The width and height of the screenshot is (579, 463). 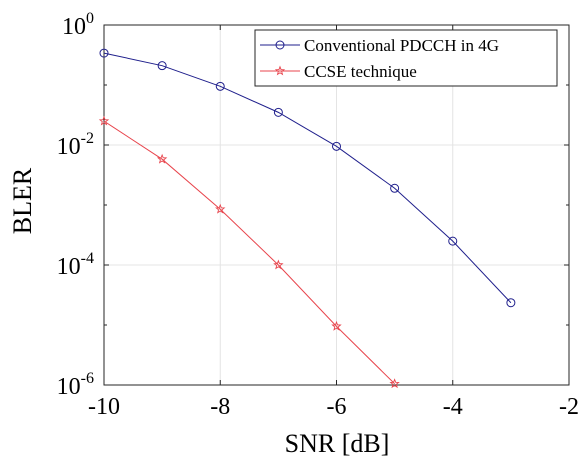 I want to click on legend-label: Conventional PDCCH in 4G, so click(x=401, y=45).